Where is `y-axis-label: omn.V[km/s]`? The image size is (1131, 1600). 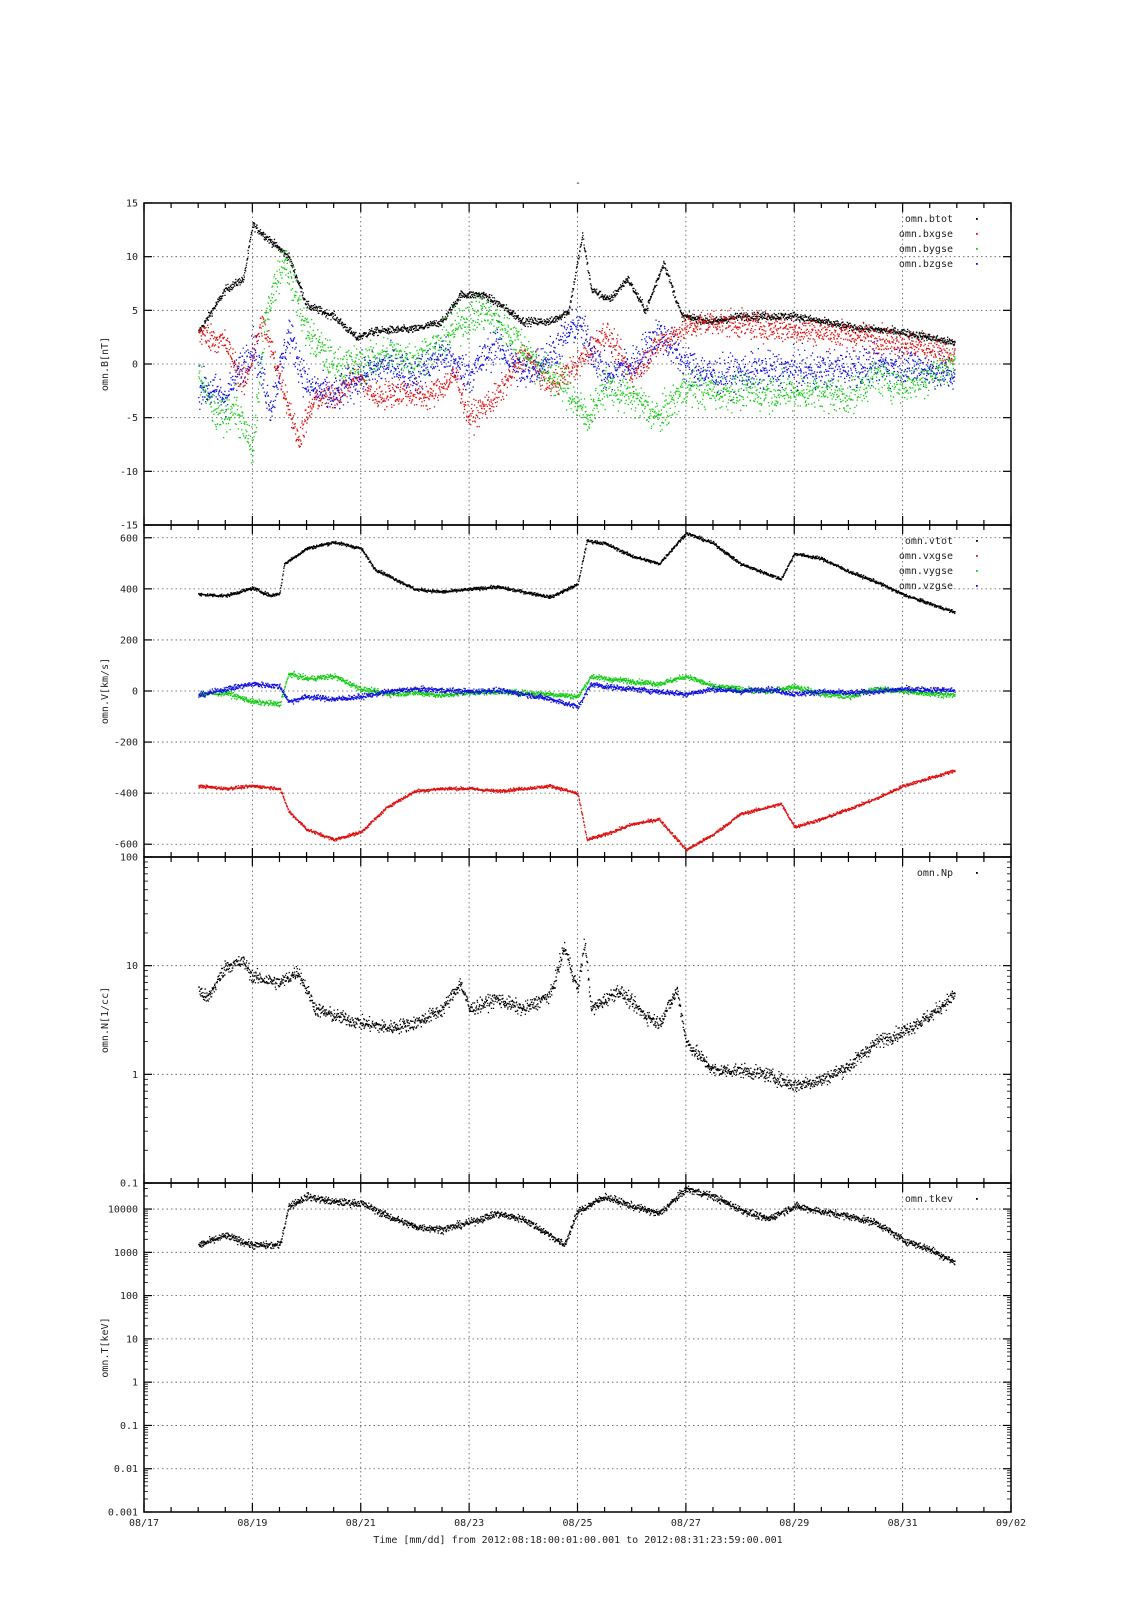 y-axis-label: omn.V[km/s] is located at coordinates (105, 691).